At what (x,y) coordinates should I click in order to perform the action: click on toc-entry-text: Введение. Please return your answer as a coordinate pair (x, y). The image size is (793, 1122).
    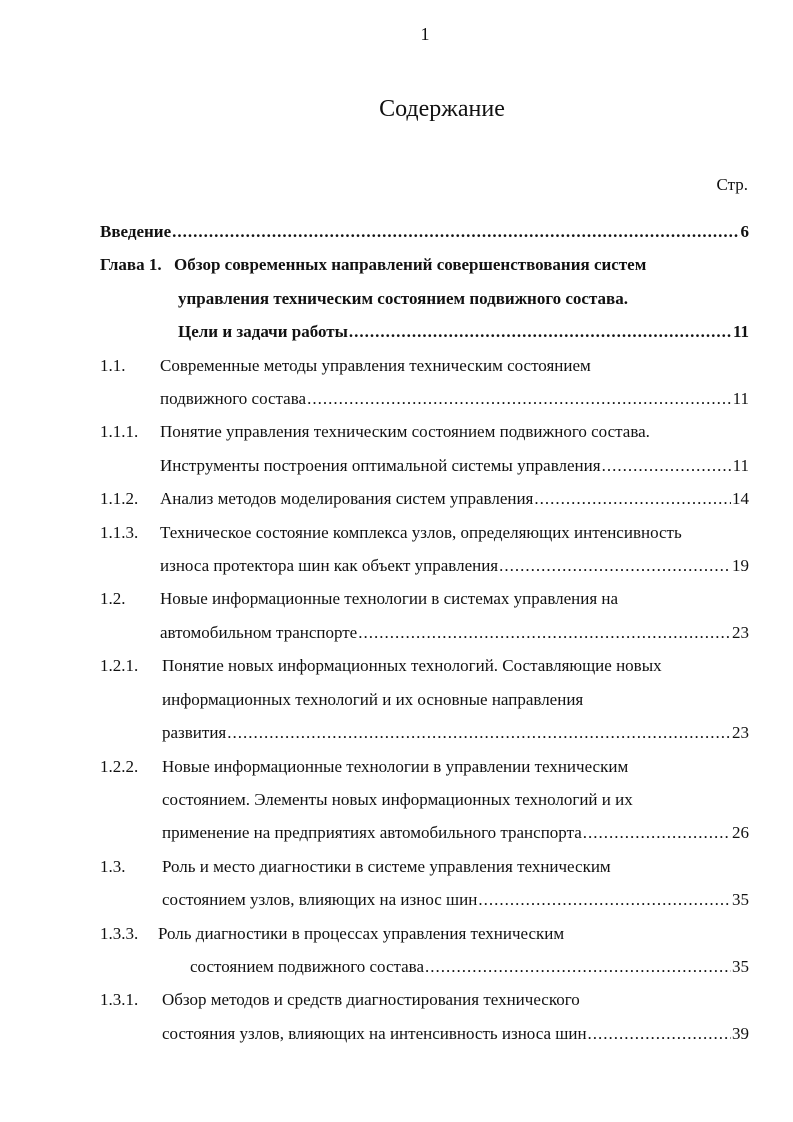
    Looking at the image, I should click on (136, 231).